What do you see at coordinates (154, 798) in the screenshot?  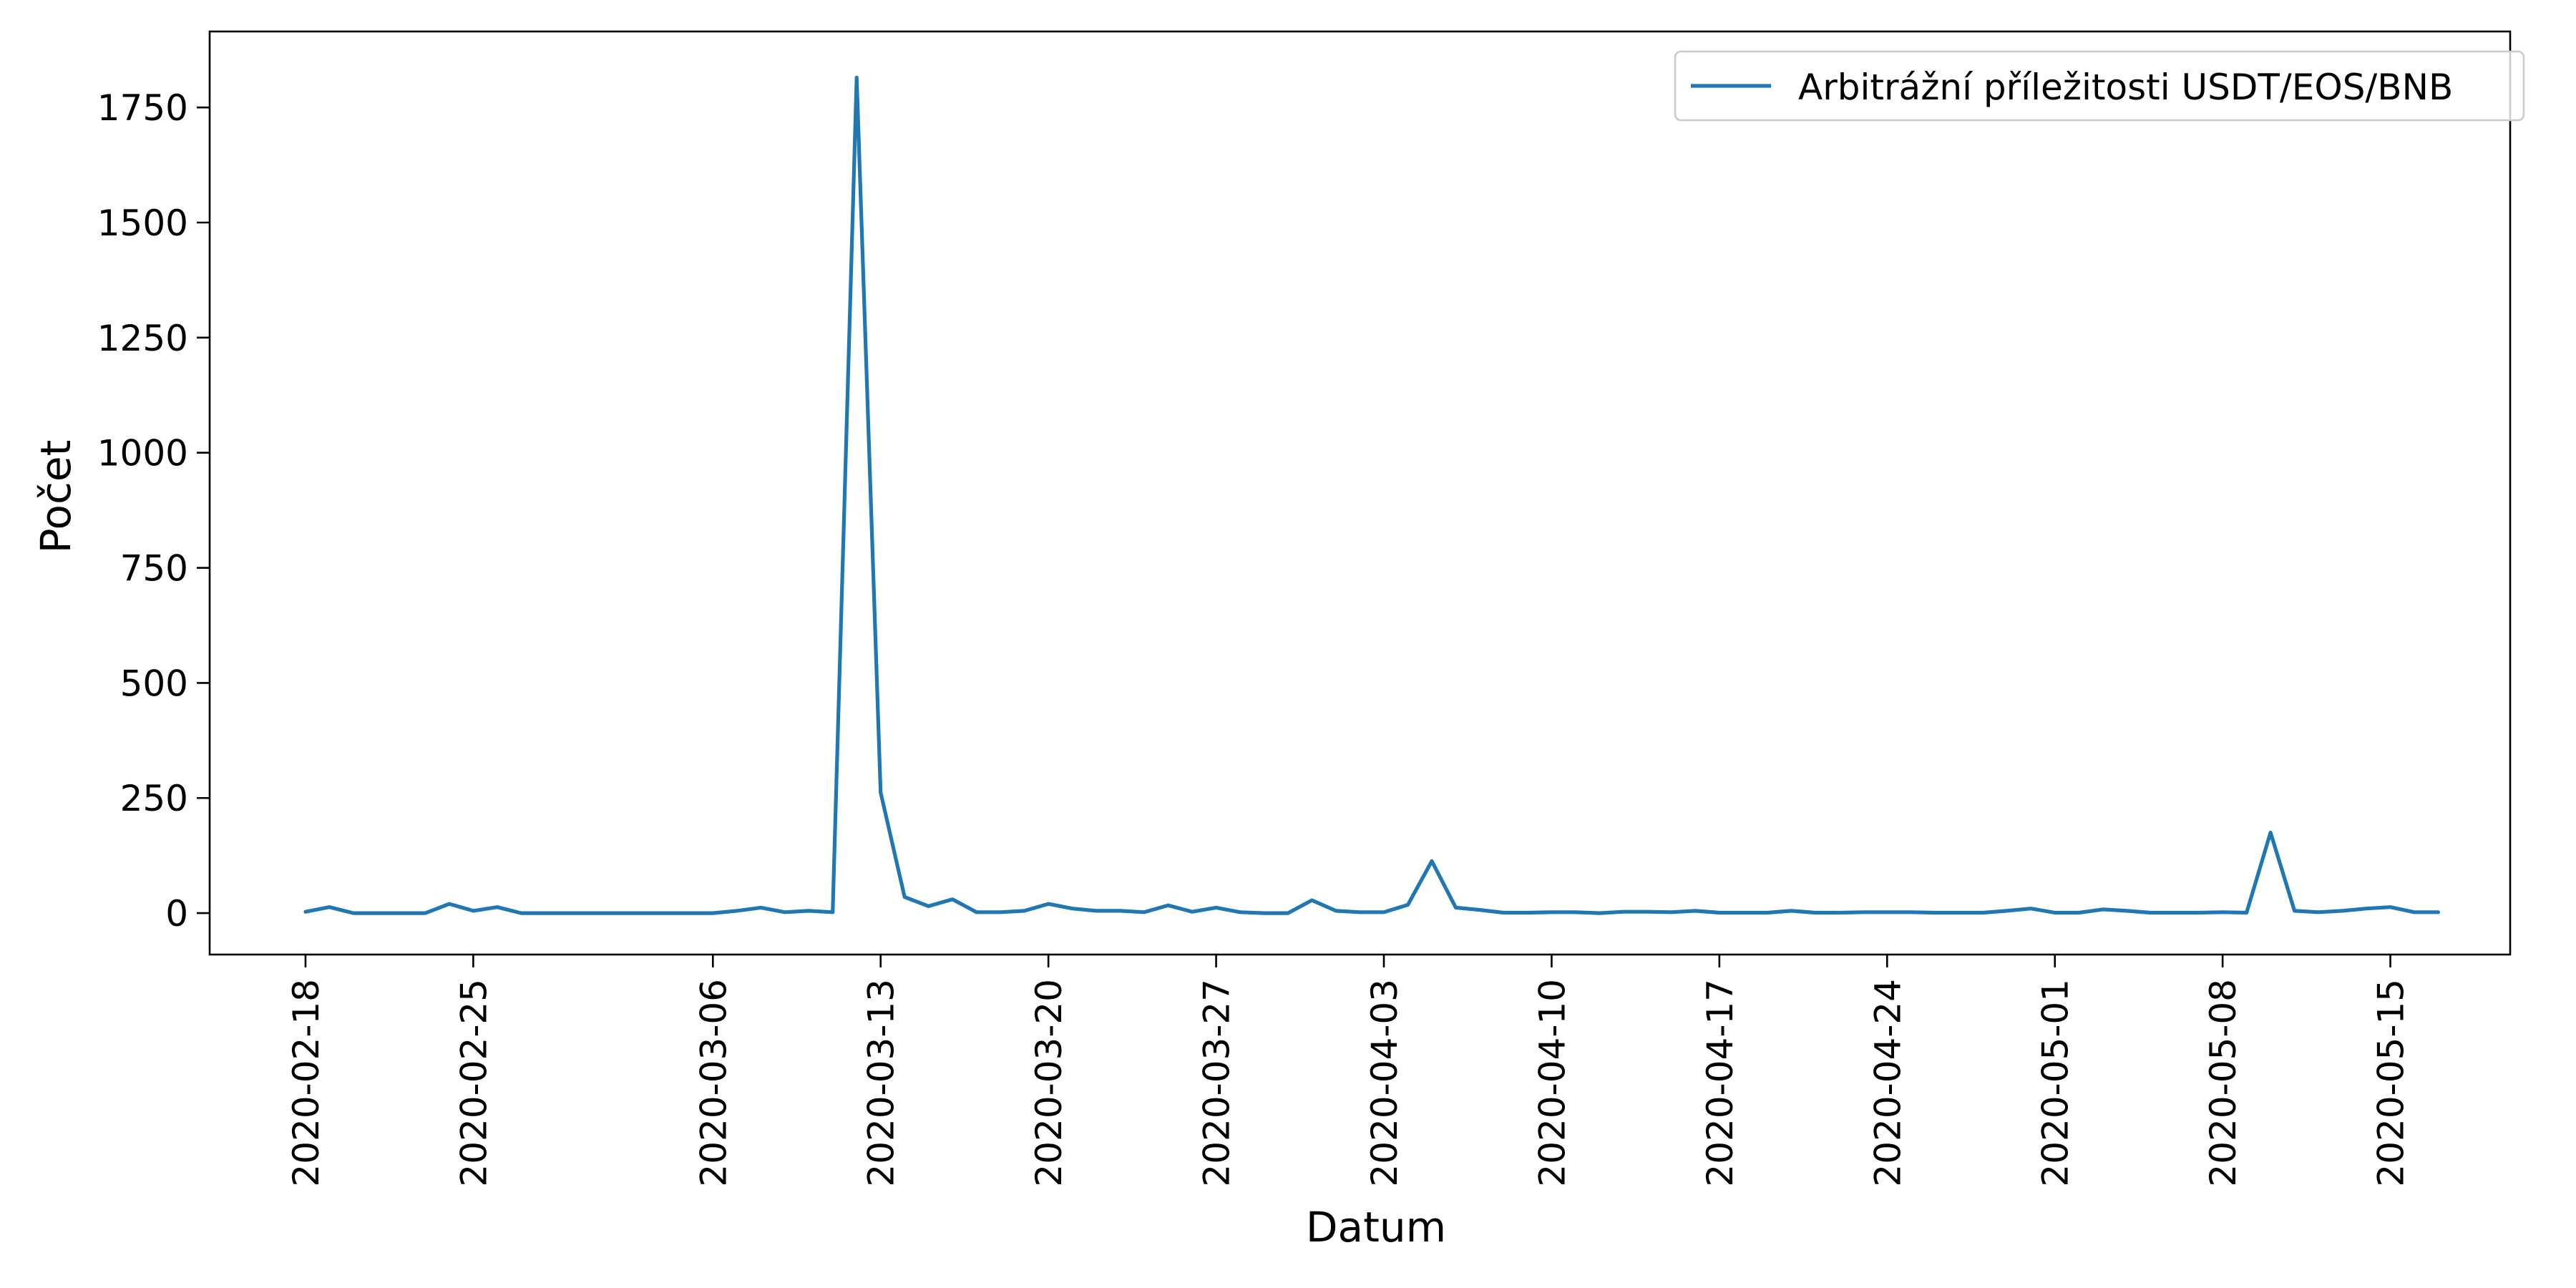 I see `y-tick-label: 250` at bounding box center [154, 798].